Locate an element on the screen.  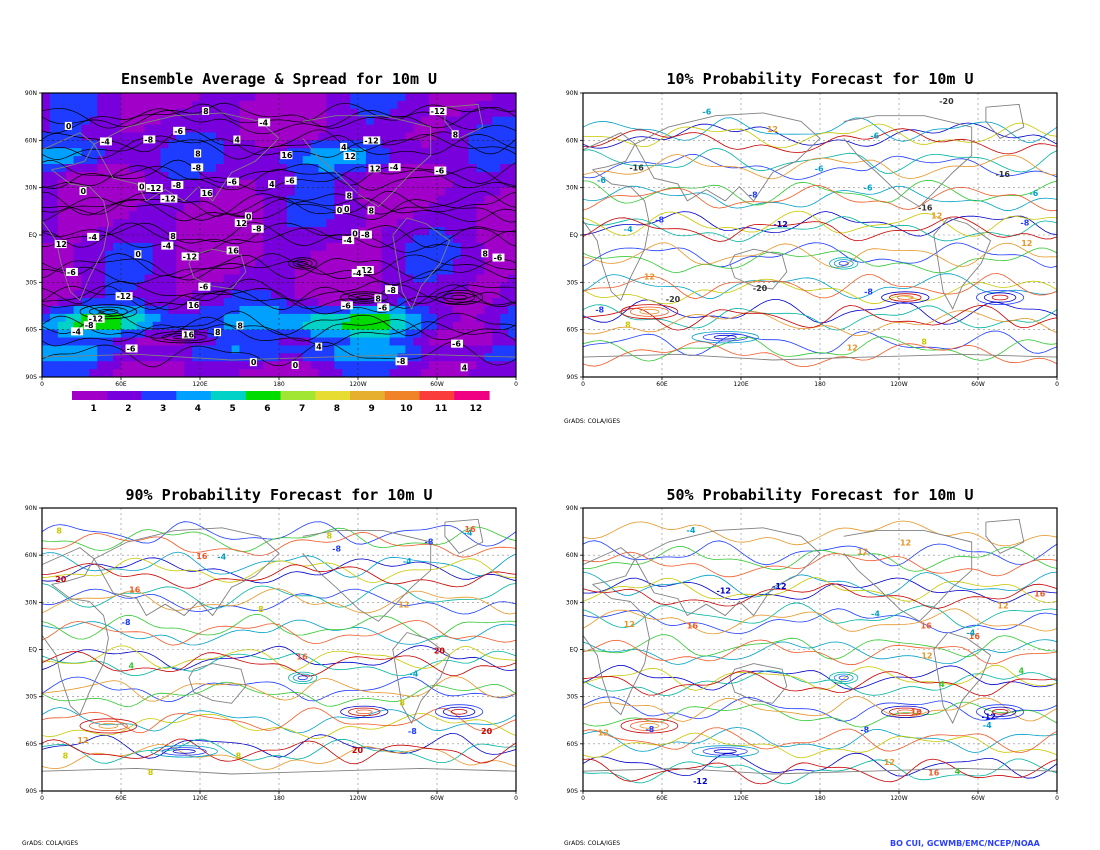
colorbar-swatch is located at coordinates (472, 395).